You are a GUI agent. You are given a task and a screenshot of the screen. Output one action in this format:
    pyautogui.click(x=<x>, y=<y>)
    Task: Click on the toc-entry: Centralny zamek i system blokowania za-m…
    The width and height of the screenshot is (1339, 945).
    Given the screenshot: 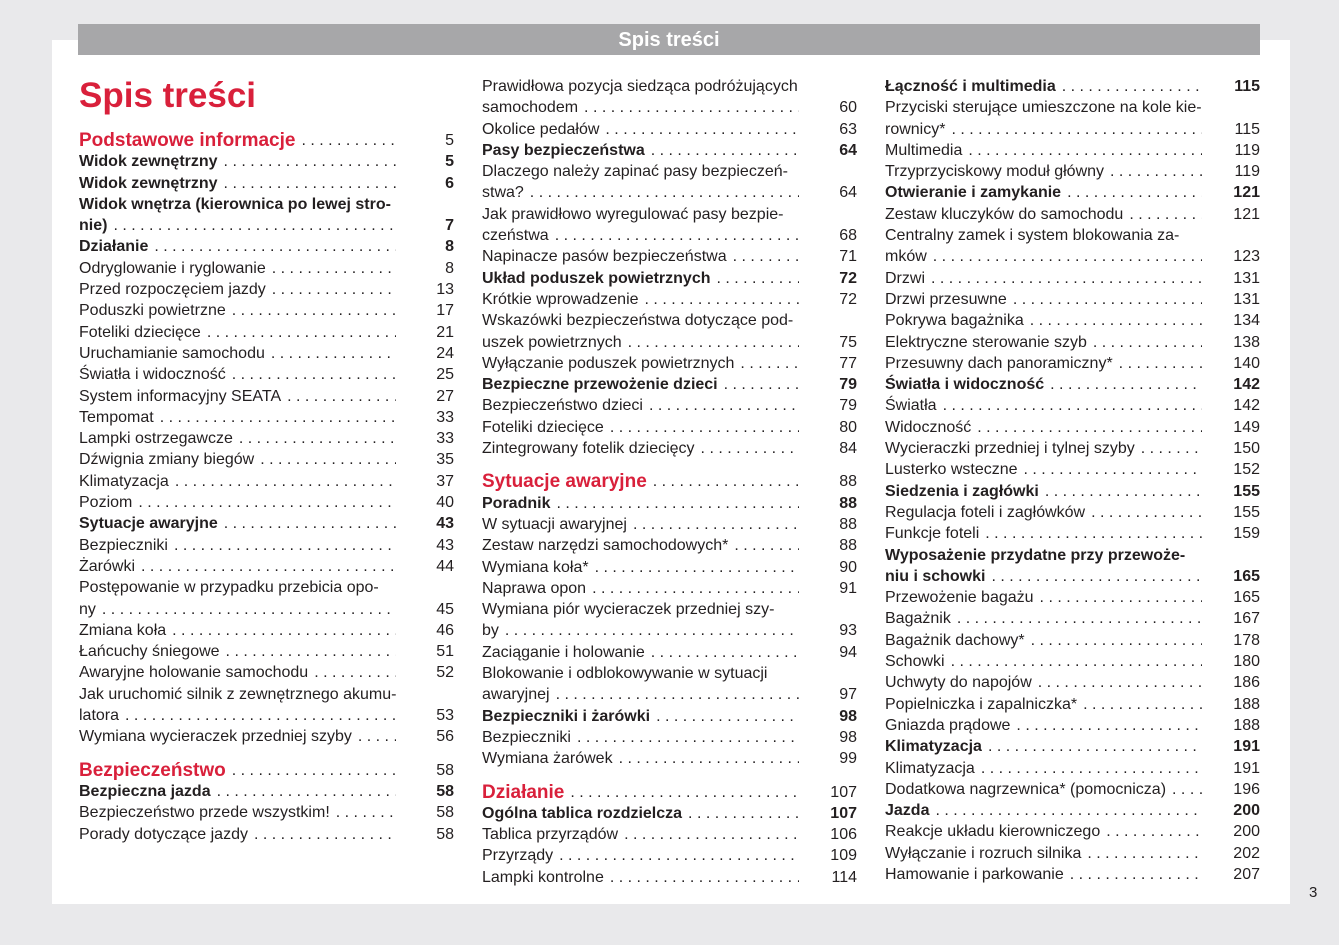 What is the action you would take?
    pyautogui.click(x=1072, y=246)
    